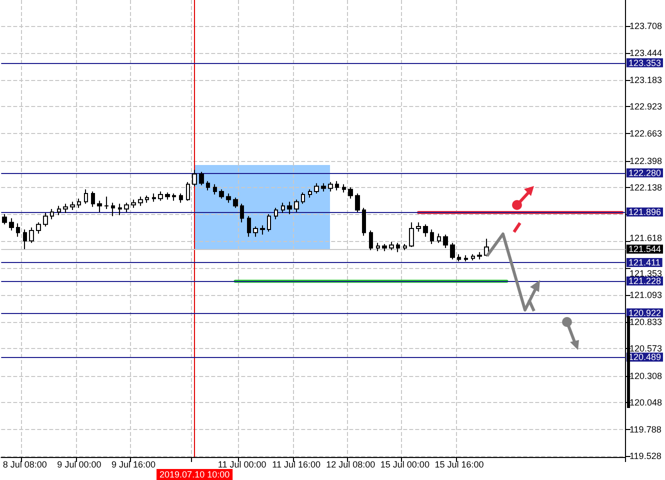 The image size is (665, 480). I want to click on y-tick-label: 121.093, so click(645, 295).